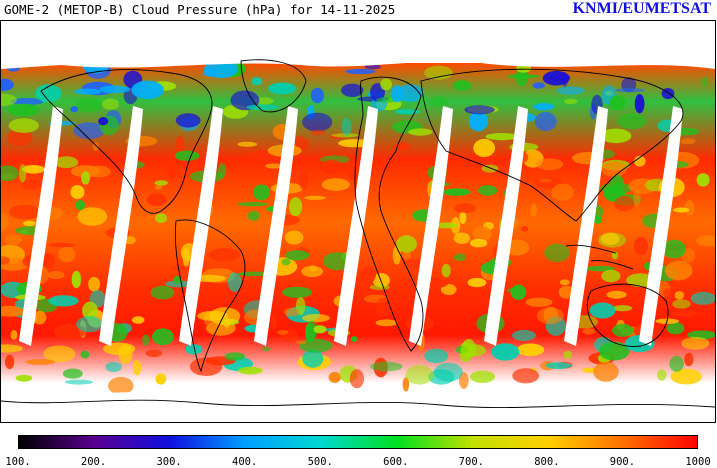 The height and width of the screenshot is (468, 717). Describe the element at coordinates (126, 141) in the screenshot. I see `north-america-coast` at that location.